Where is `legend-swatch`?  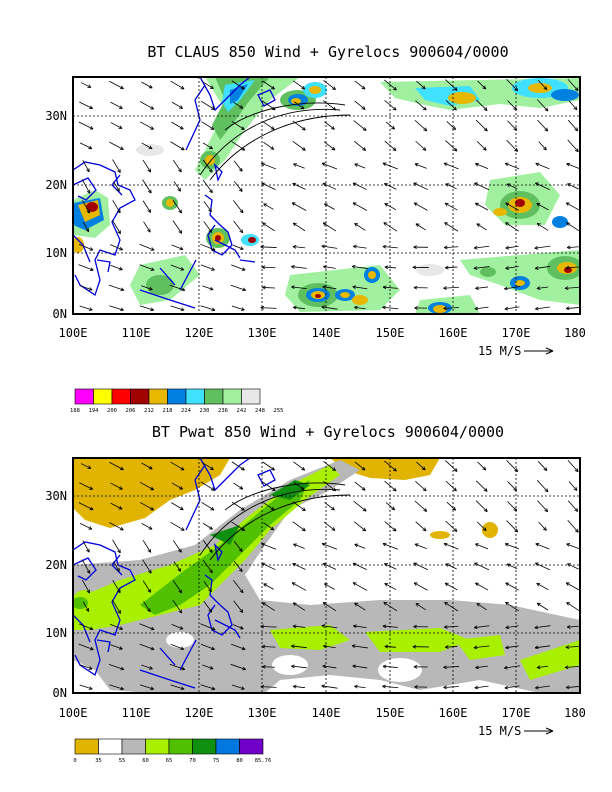
legend-swatch is located at coordinates (84, 396).